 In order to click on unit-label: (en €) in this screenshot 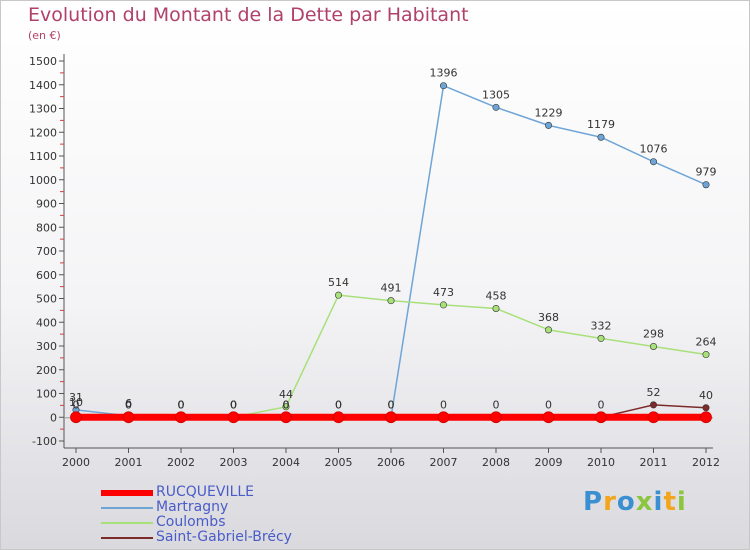, I will do `click(44, 35)`.